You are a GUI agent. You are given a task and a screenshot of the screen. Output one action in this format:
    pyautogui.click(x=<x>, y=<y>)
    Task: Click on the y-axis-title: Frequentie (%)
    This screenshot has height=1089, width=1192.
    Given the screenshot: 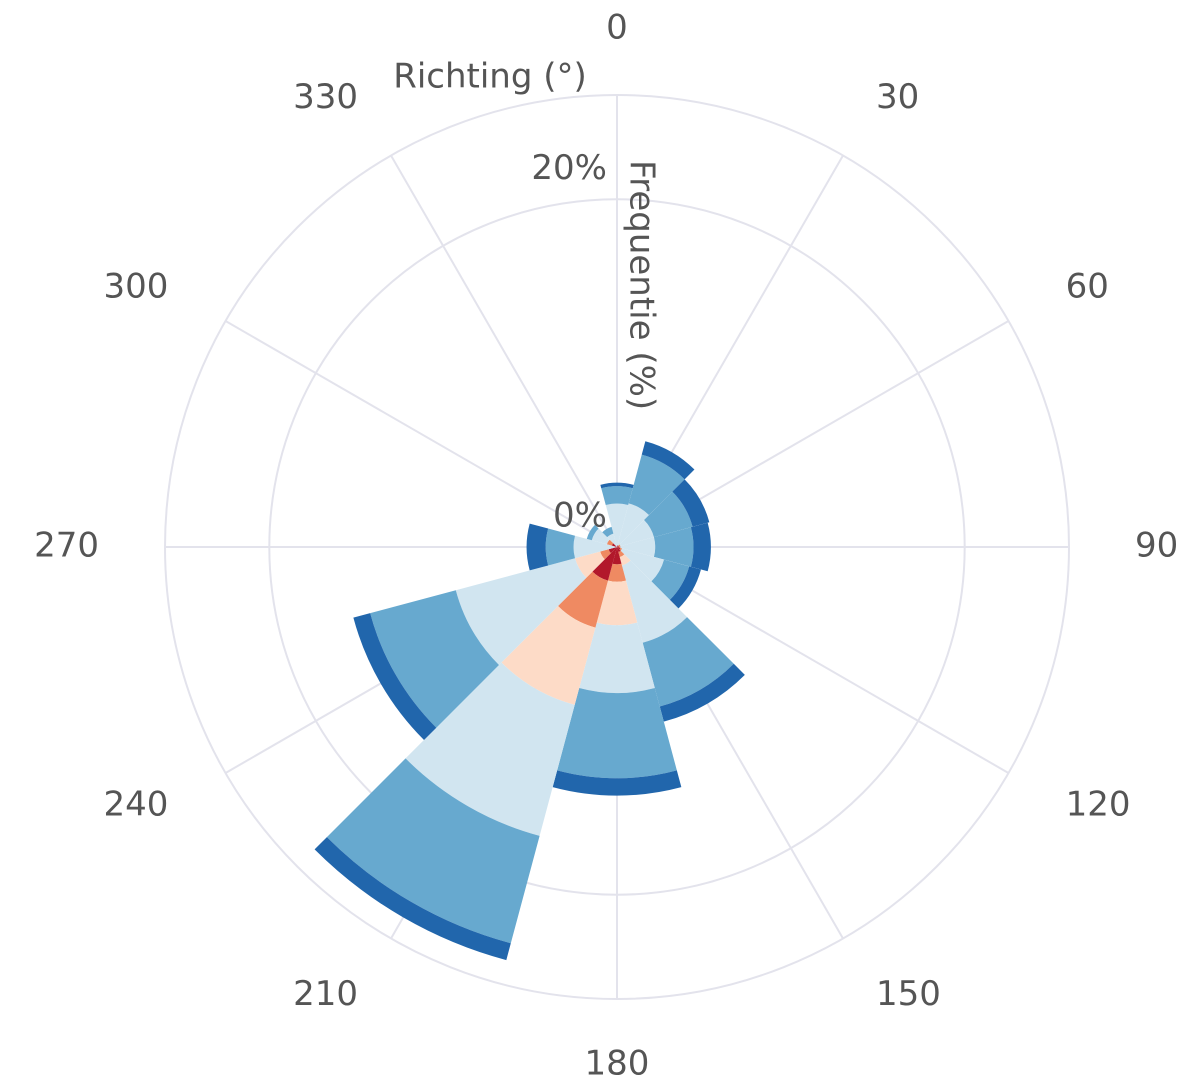 What is the action you would take?
    pyautogui.click(x=642, y=285)
    